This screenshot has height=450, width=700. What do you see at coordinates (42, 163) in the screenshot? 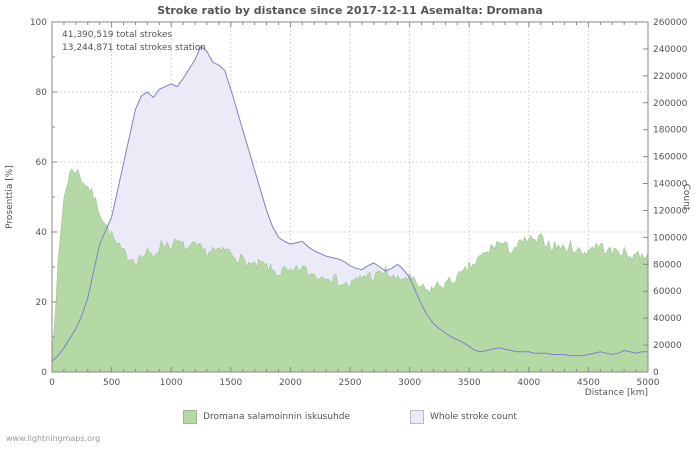
I see `svg-text: 60` at bounding box center [42, 163].